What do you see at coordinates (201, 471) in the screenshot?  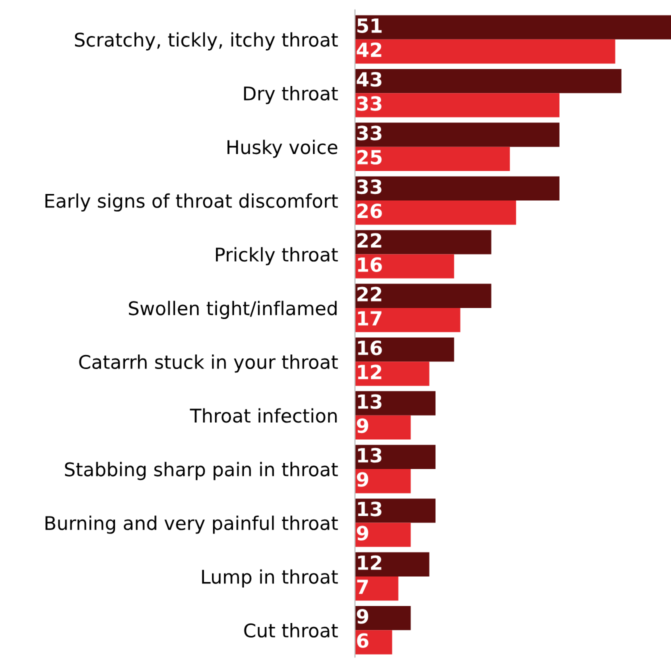 I see `y-tick-label: Stabbing sharp pain in throat` at bounding box center [201, 471].